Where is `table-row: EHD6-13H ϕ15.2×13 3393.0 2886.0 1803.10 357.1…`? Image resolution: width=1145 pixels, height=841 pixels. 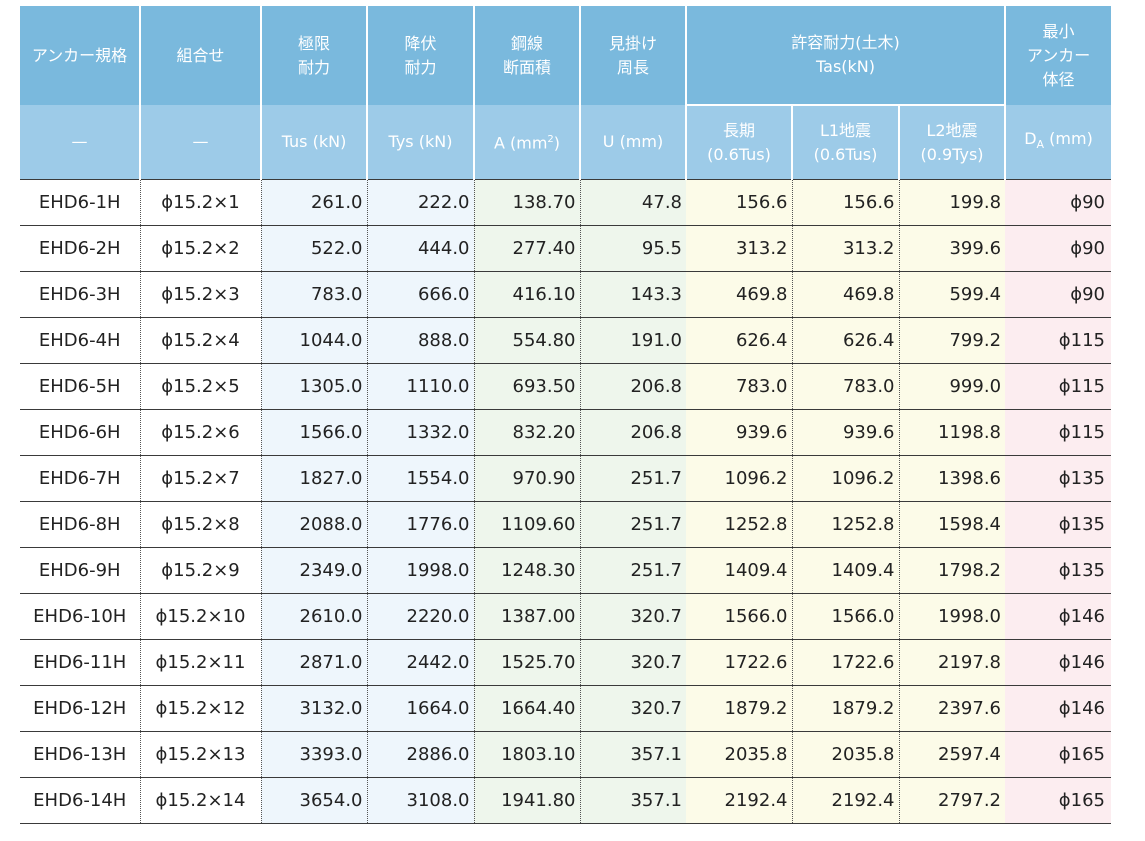 table-row: EHD6-13H ϕ15.2×13 3393.0 2886.0 1803.10 357.1… is located at coordinates (566, 754).